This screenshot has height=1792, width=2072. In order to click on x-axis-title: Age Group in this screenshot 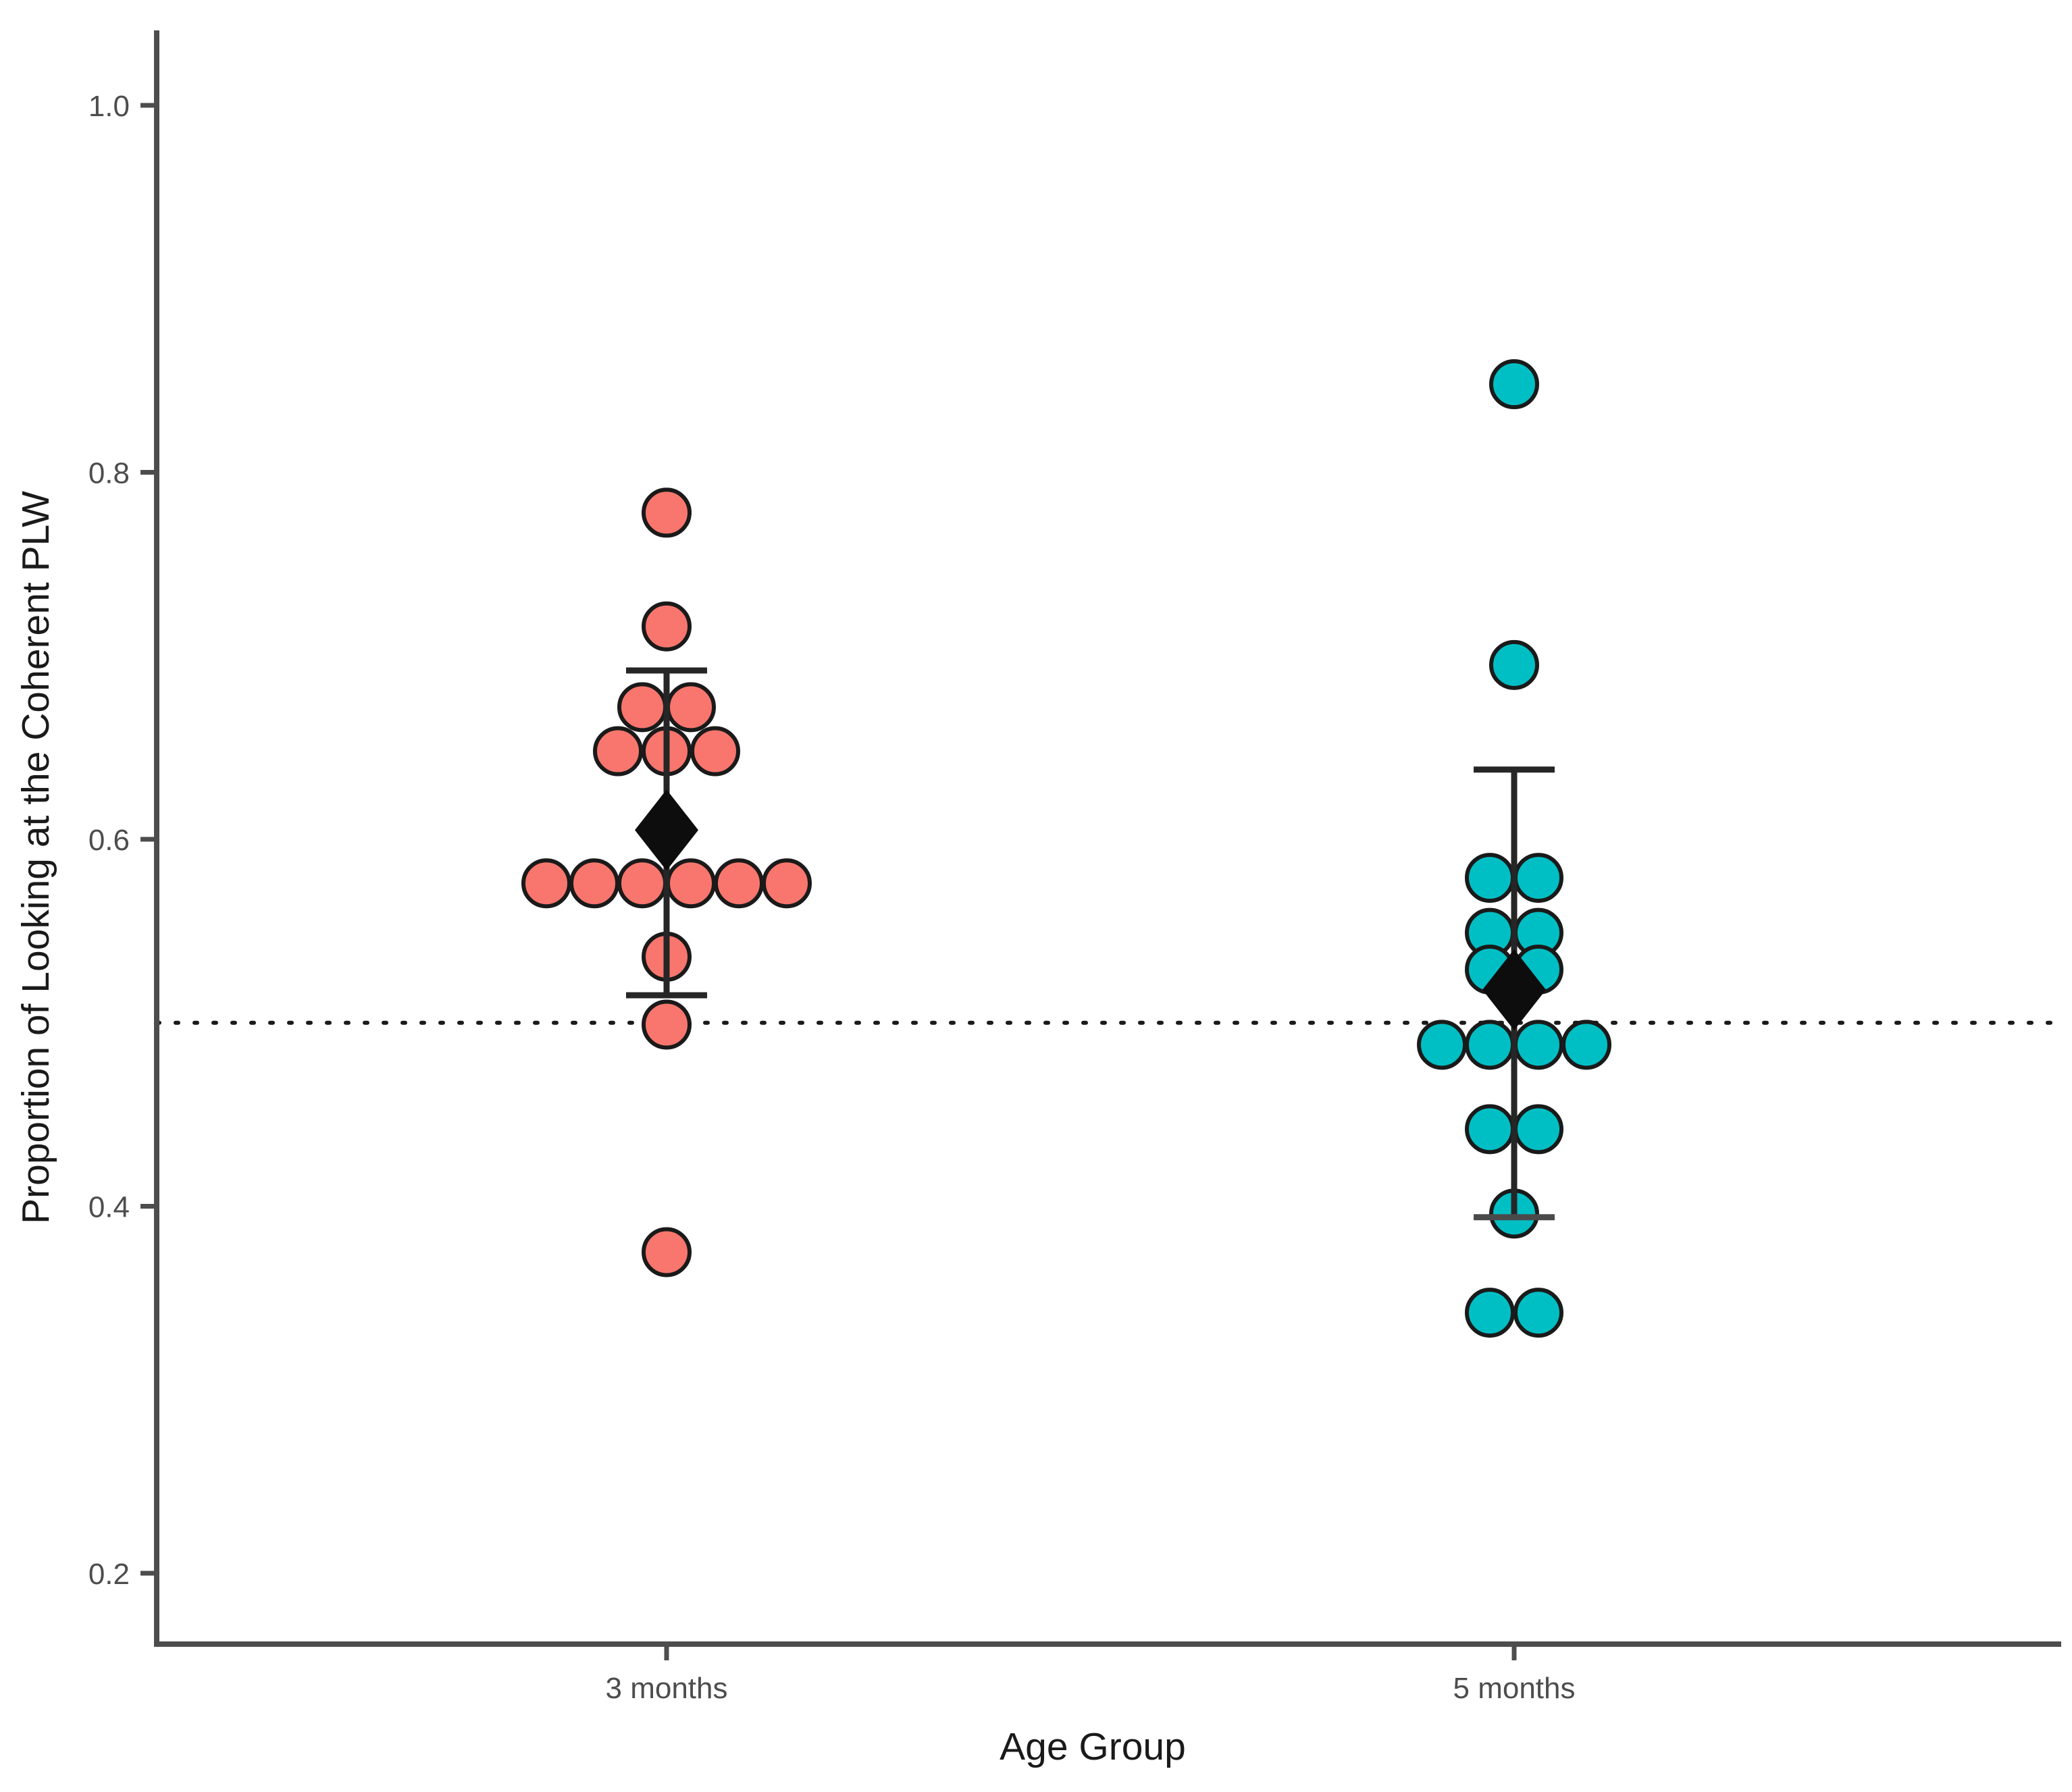, I will do `click(1093, 1746)`.